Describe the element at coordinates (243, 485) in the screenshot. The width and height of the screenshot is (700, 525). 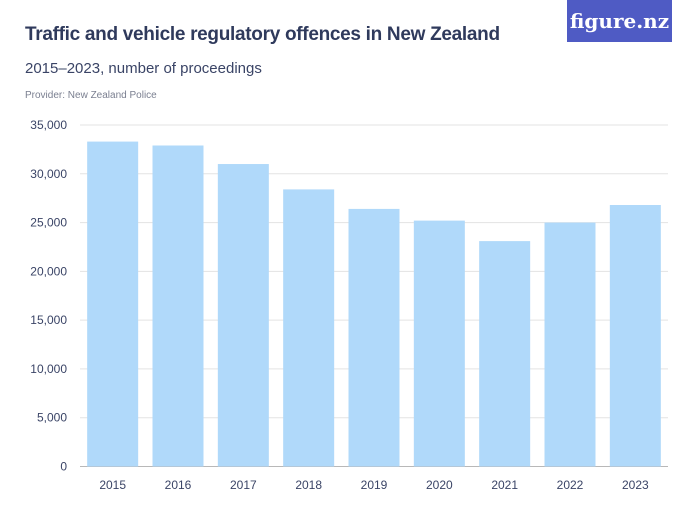
I see `x-tick-label: 2017` at that location.